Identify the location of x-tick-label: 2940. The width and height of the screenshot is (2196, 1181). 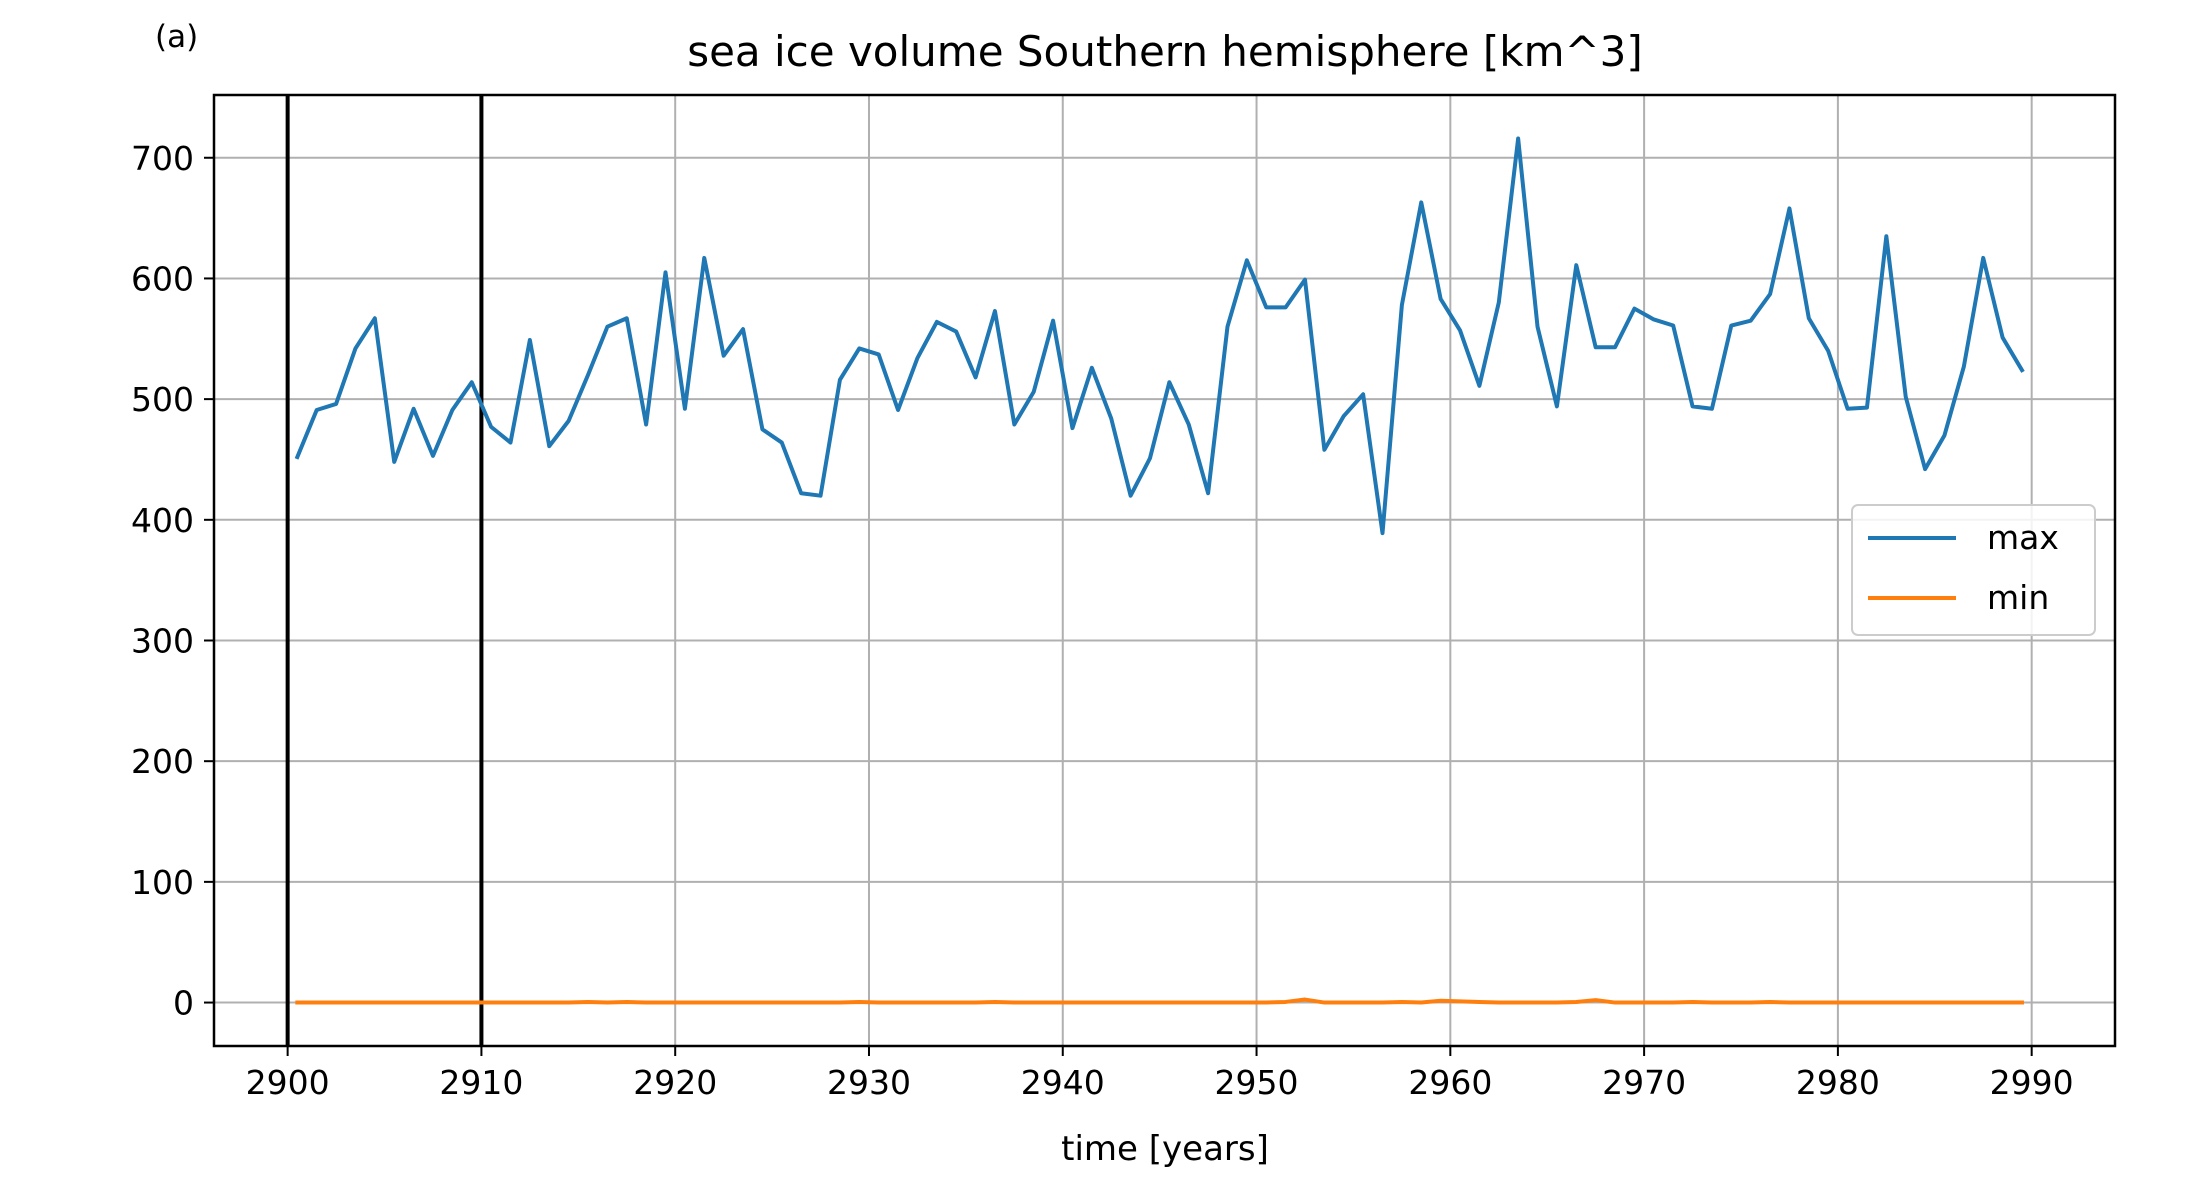
(1063, 1082).